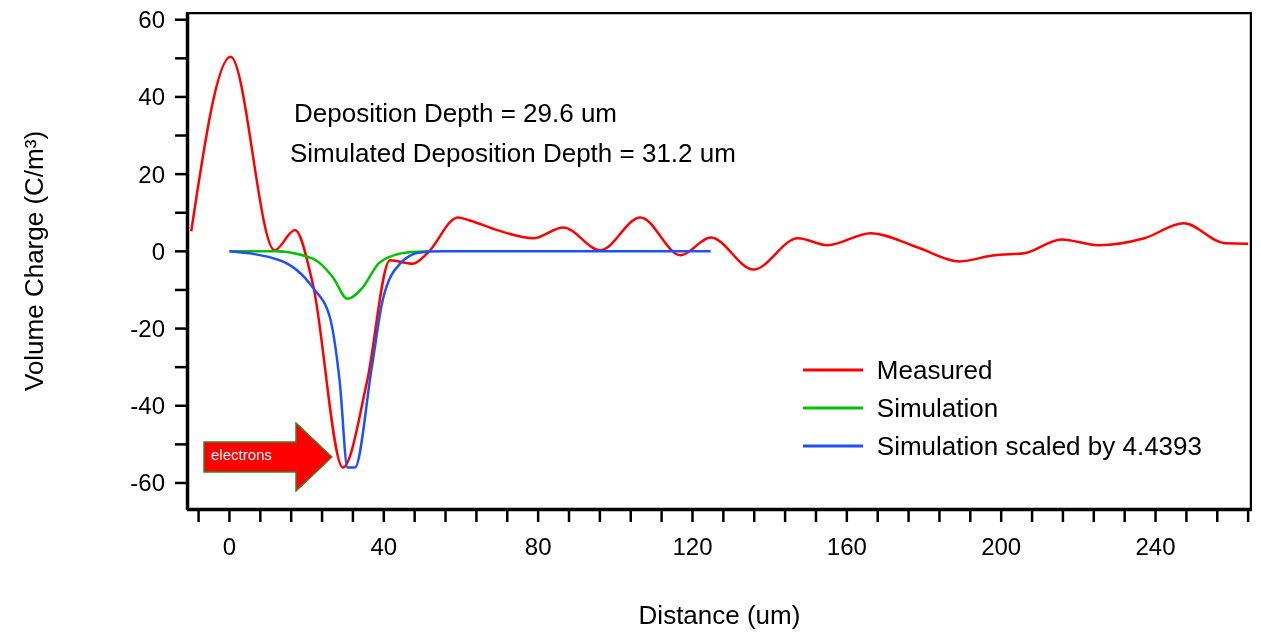 This screenshot has width=1261, height=632. I want to click on annotation: electrons, so click(241, 454).